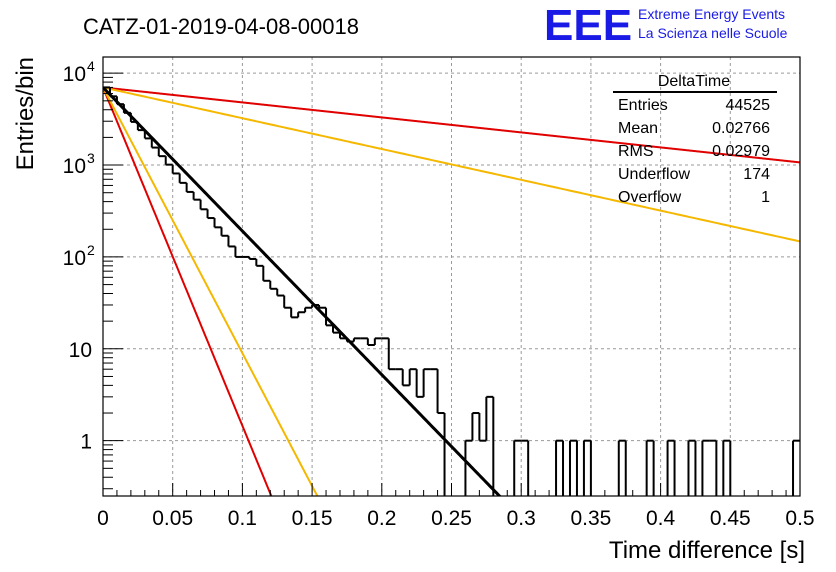 The width and height of the screenshot is (836, 572). What do you see at coordinates (643, 105) in the screenshot?
I see `stats-label-entries: Entries` at bounding box center [643, 105].